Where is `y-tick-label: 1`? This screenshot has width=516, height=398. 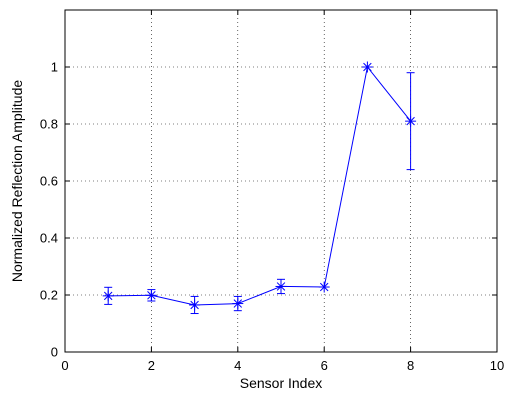
y-tick-label: 1 is located at coordinates (54, 67).